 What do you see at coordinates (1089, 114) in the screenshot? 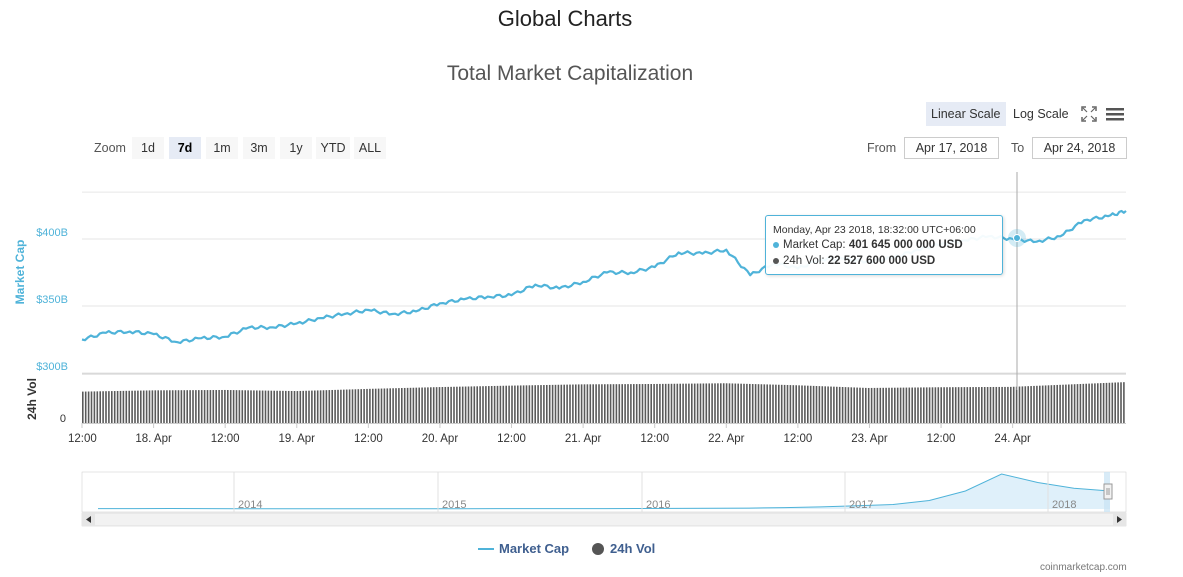
I see `expand-icon` at bounding box center [1089, 114].